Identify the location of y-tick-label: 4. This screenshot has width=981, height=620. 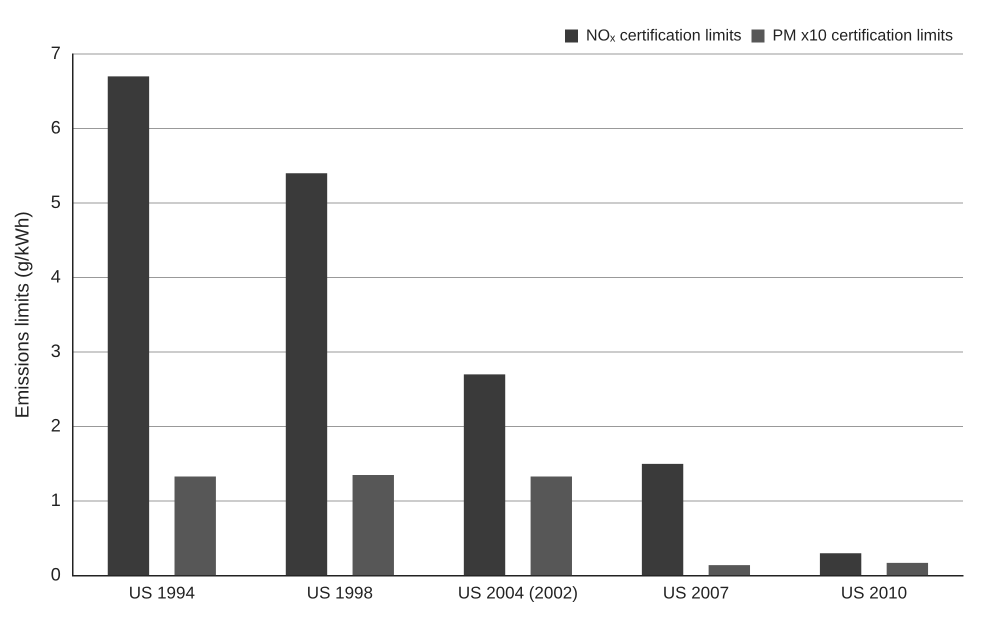
(55, 276).